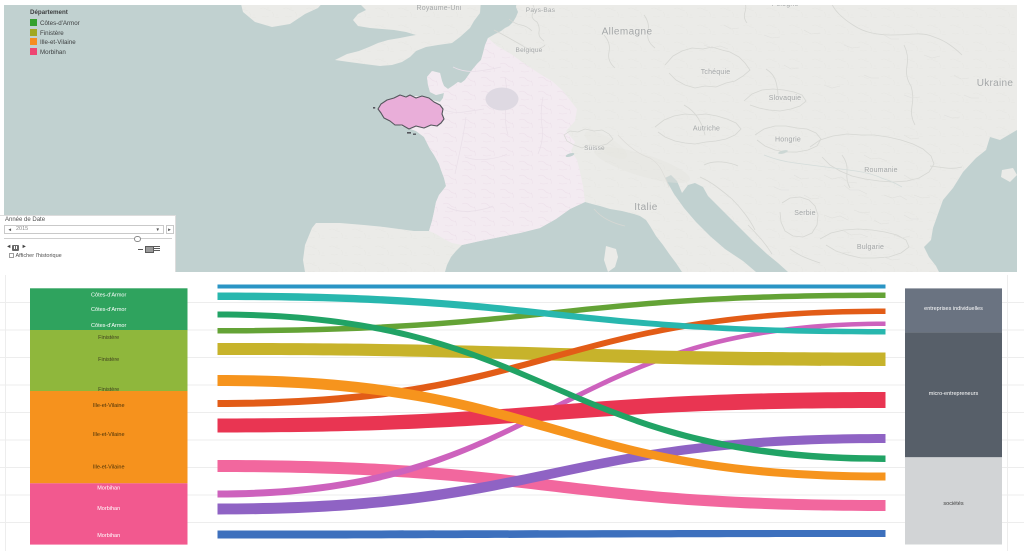 This screenshot has height=551, width=1024. What do you see at coordinates (594, 148) in the screenshot?
I see `svg-text: Suisse` at bounding box center [594, 148].